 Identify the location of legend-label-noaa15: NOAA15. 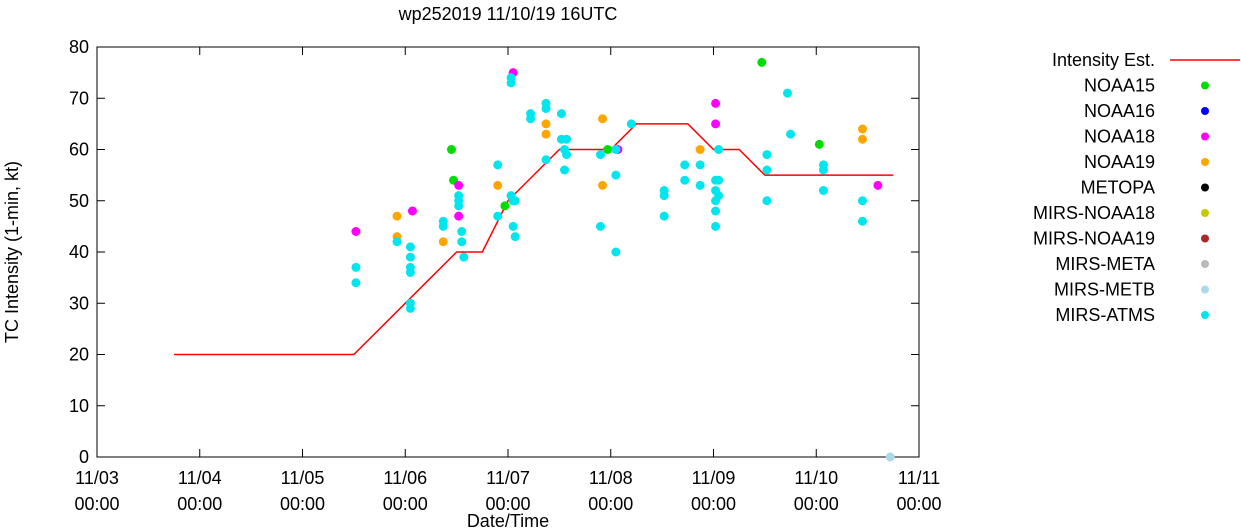
(1119, 86).